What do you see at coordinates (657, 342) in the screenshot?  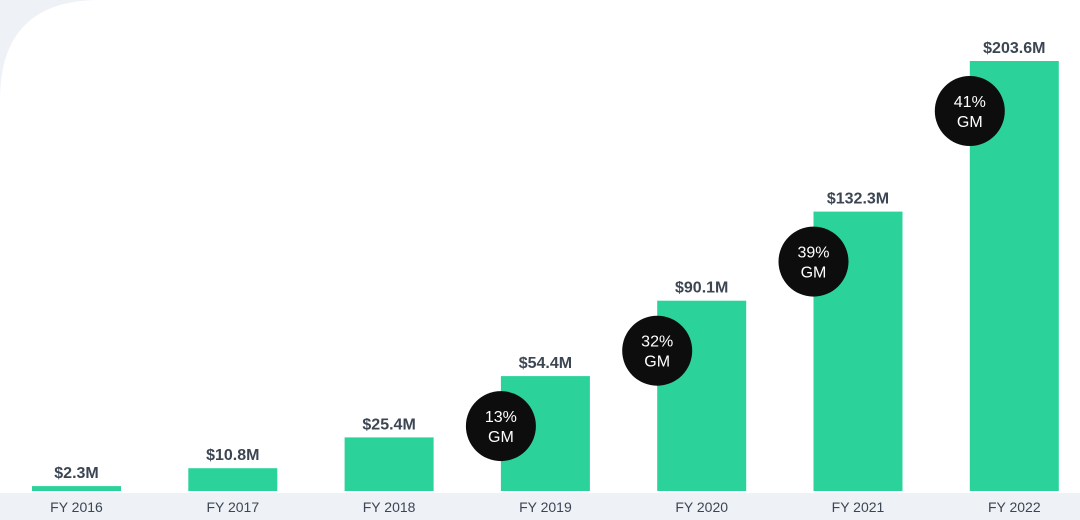 I see `gm-percent: 32%` at bounding box center [657, 342].